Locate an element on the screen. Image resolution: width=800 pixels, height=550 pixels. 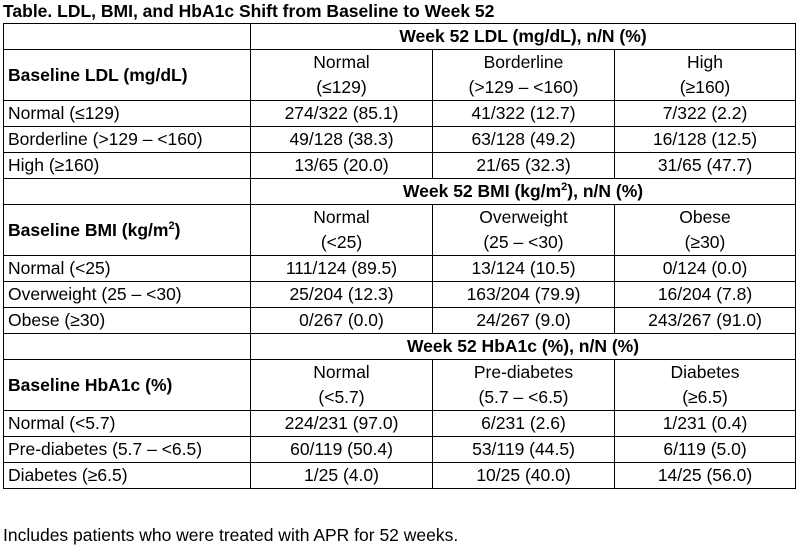
table-cell: 1/231 (0.4) is located at coordinates (705, 423).